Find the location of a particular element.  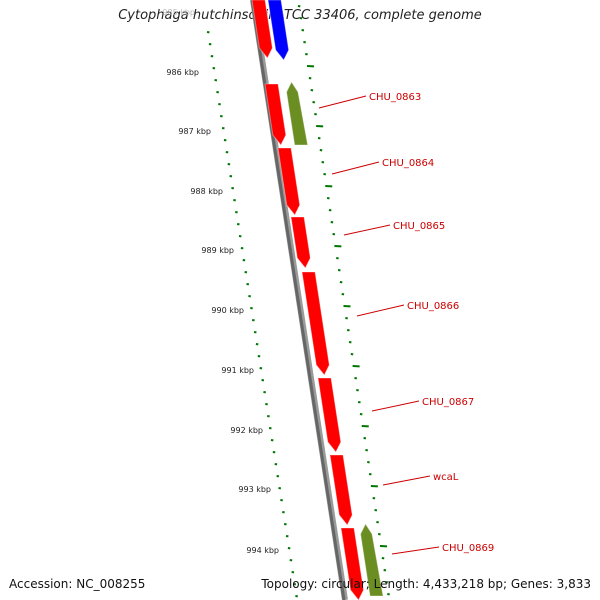

gene-label: wcaL is located at coordinates (446, 477).